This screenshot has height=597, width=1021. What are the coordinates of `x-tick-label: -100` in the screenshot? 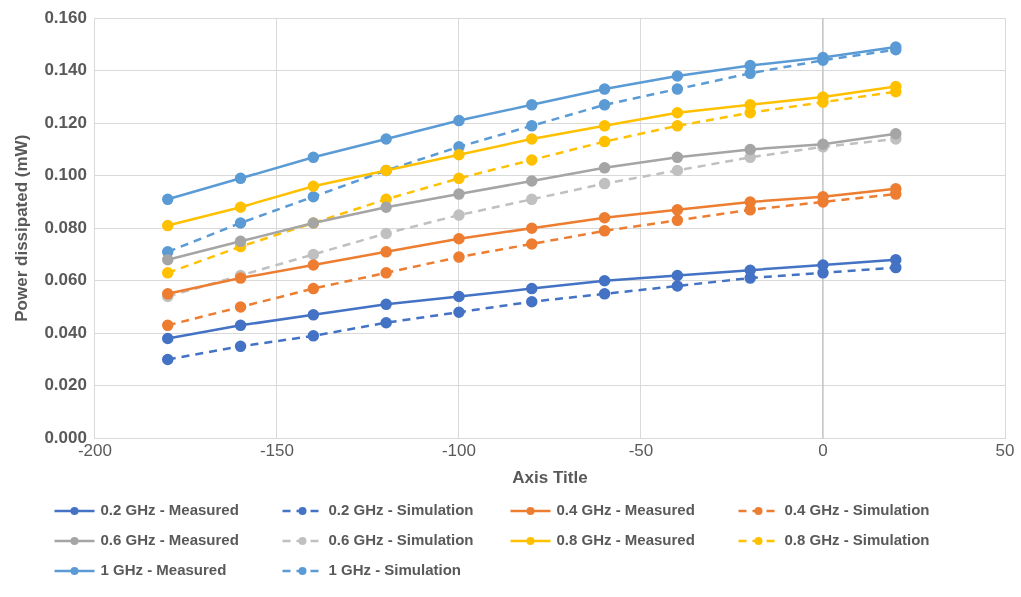 It's located at (458, 451).